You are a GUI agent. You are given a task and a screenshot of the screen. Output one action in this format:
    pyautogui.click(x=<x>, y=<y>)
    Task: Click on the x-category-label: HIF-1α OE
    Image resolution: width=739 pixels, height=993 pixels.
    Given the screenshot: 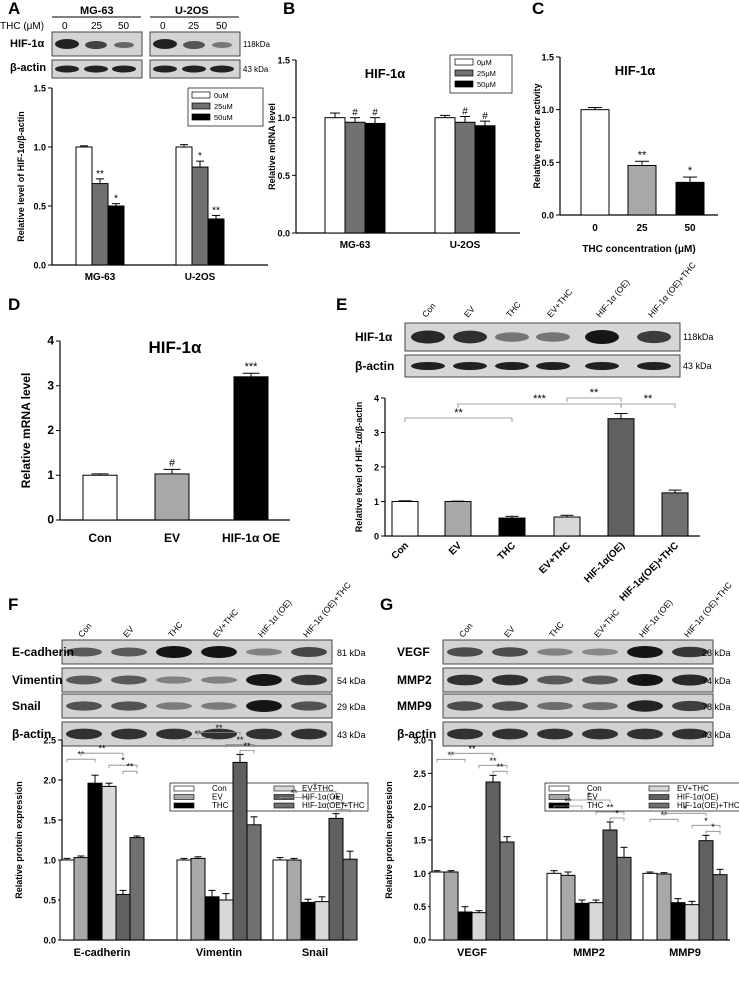 What is the action you would take?
    pyautogui.click(x=251, y=538)
    